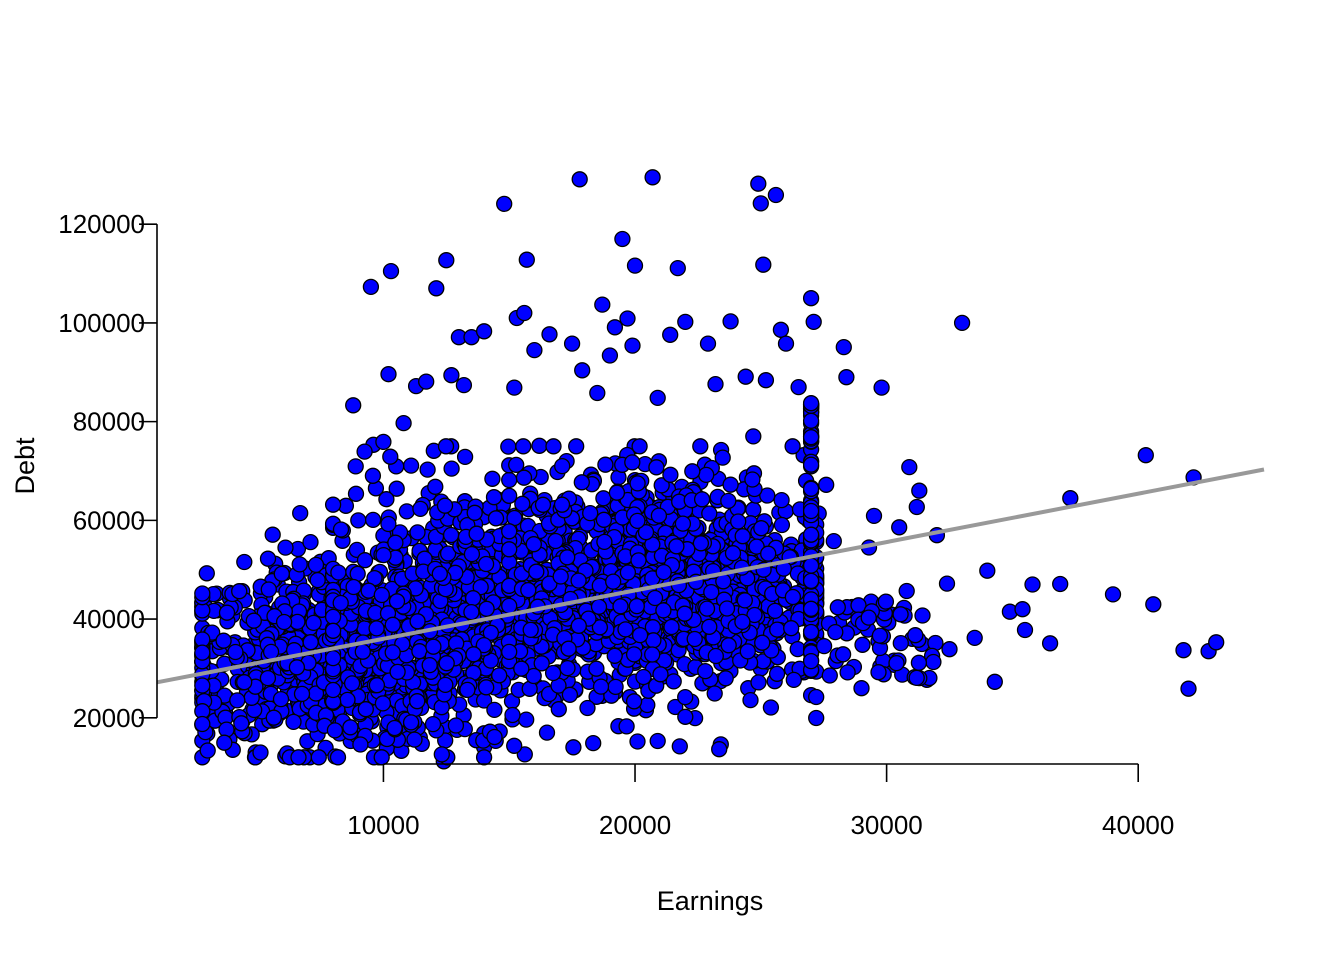 This screenshot has width=1344, height=960. I want to click on y-tick-label: 80000, so click(109, 422).